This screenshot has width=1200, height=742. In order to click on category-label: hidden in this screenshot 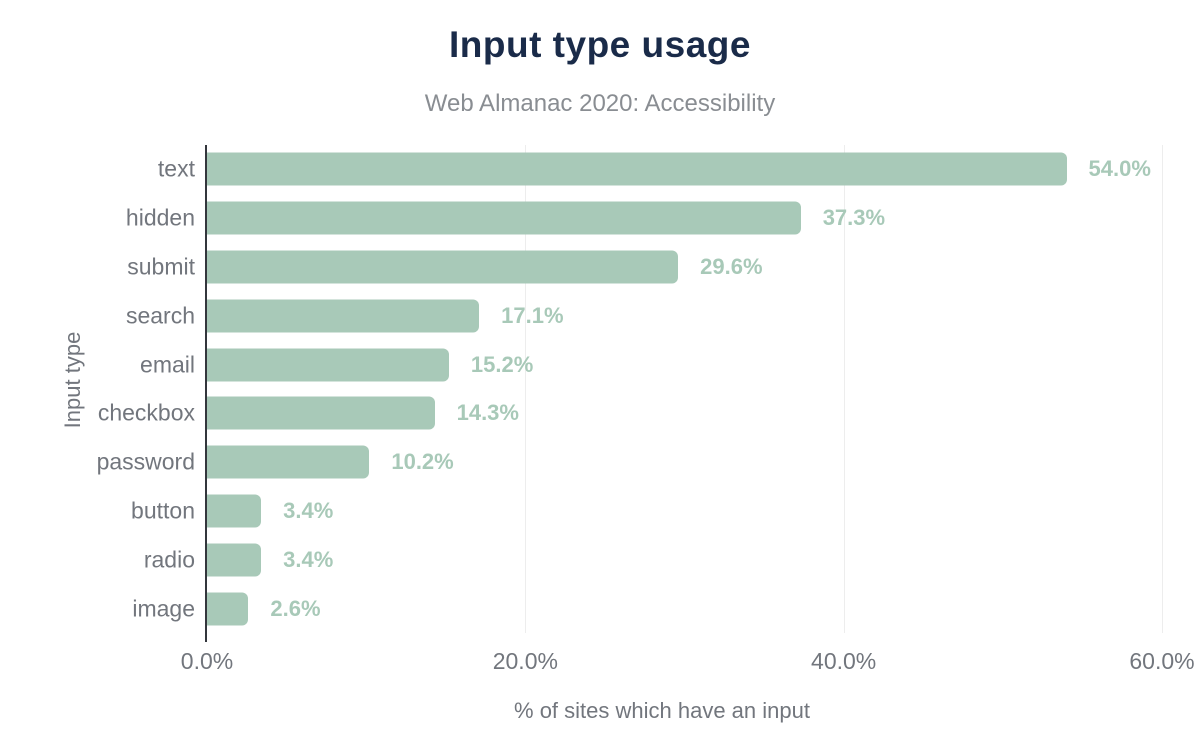, I will do `click(160, 217)`.